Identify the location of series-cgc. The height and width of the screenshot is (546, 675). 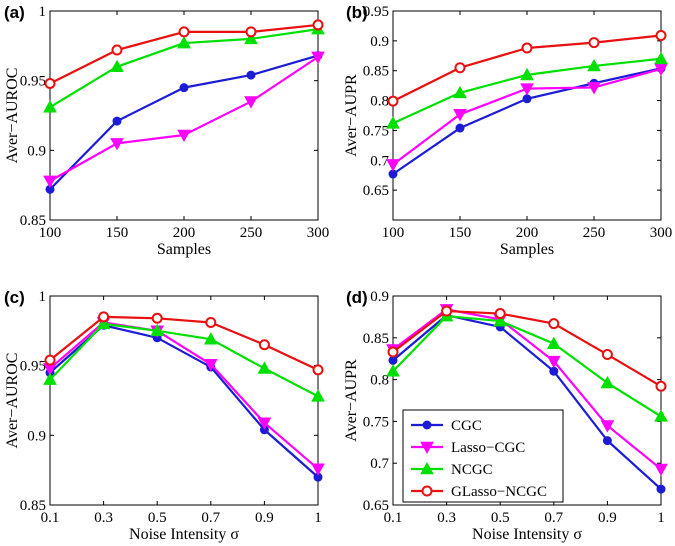
(184, 401).